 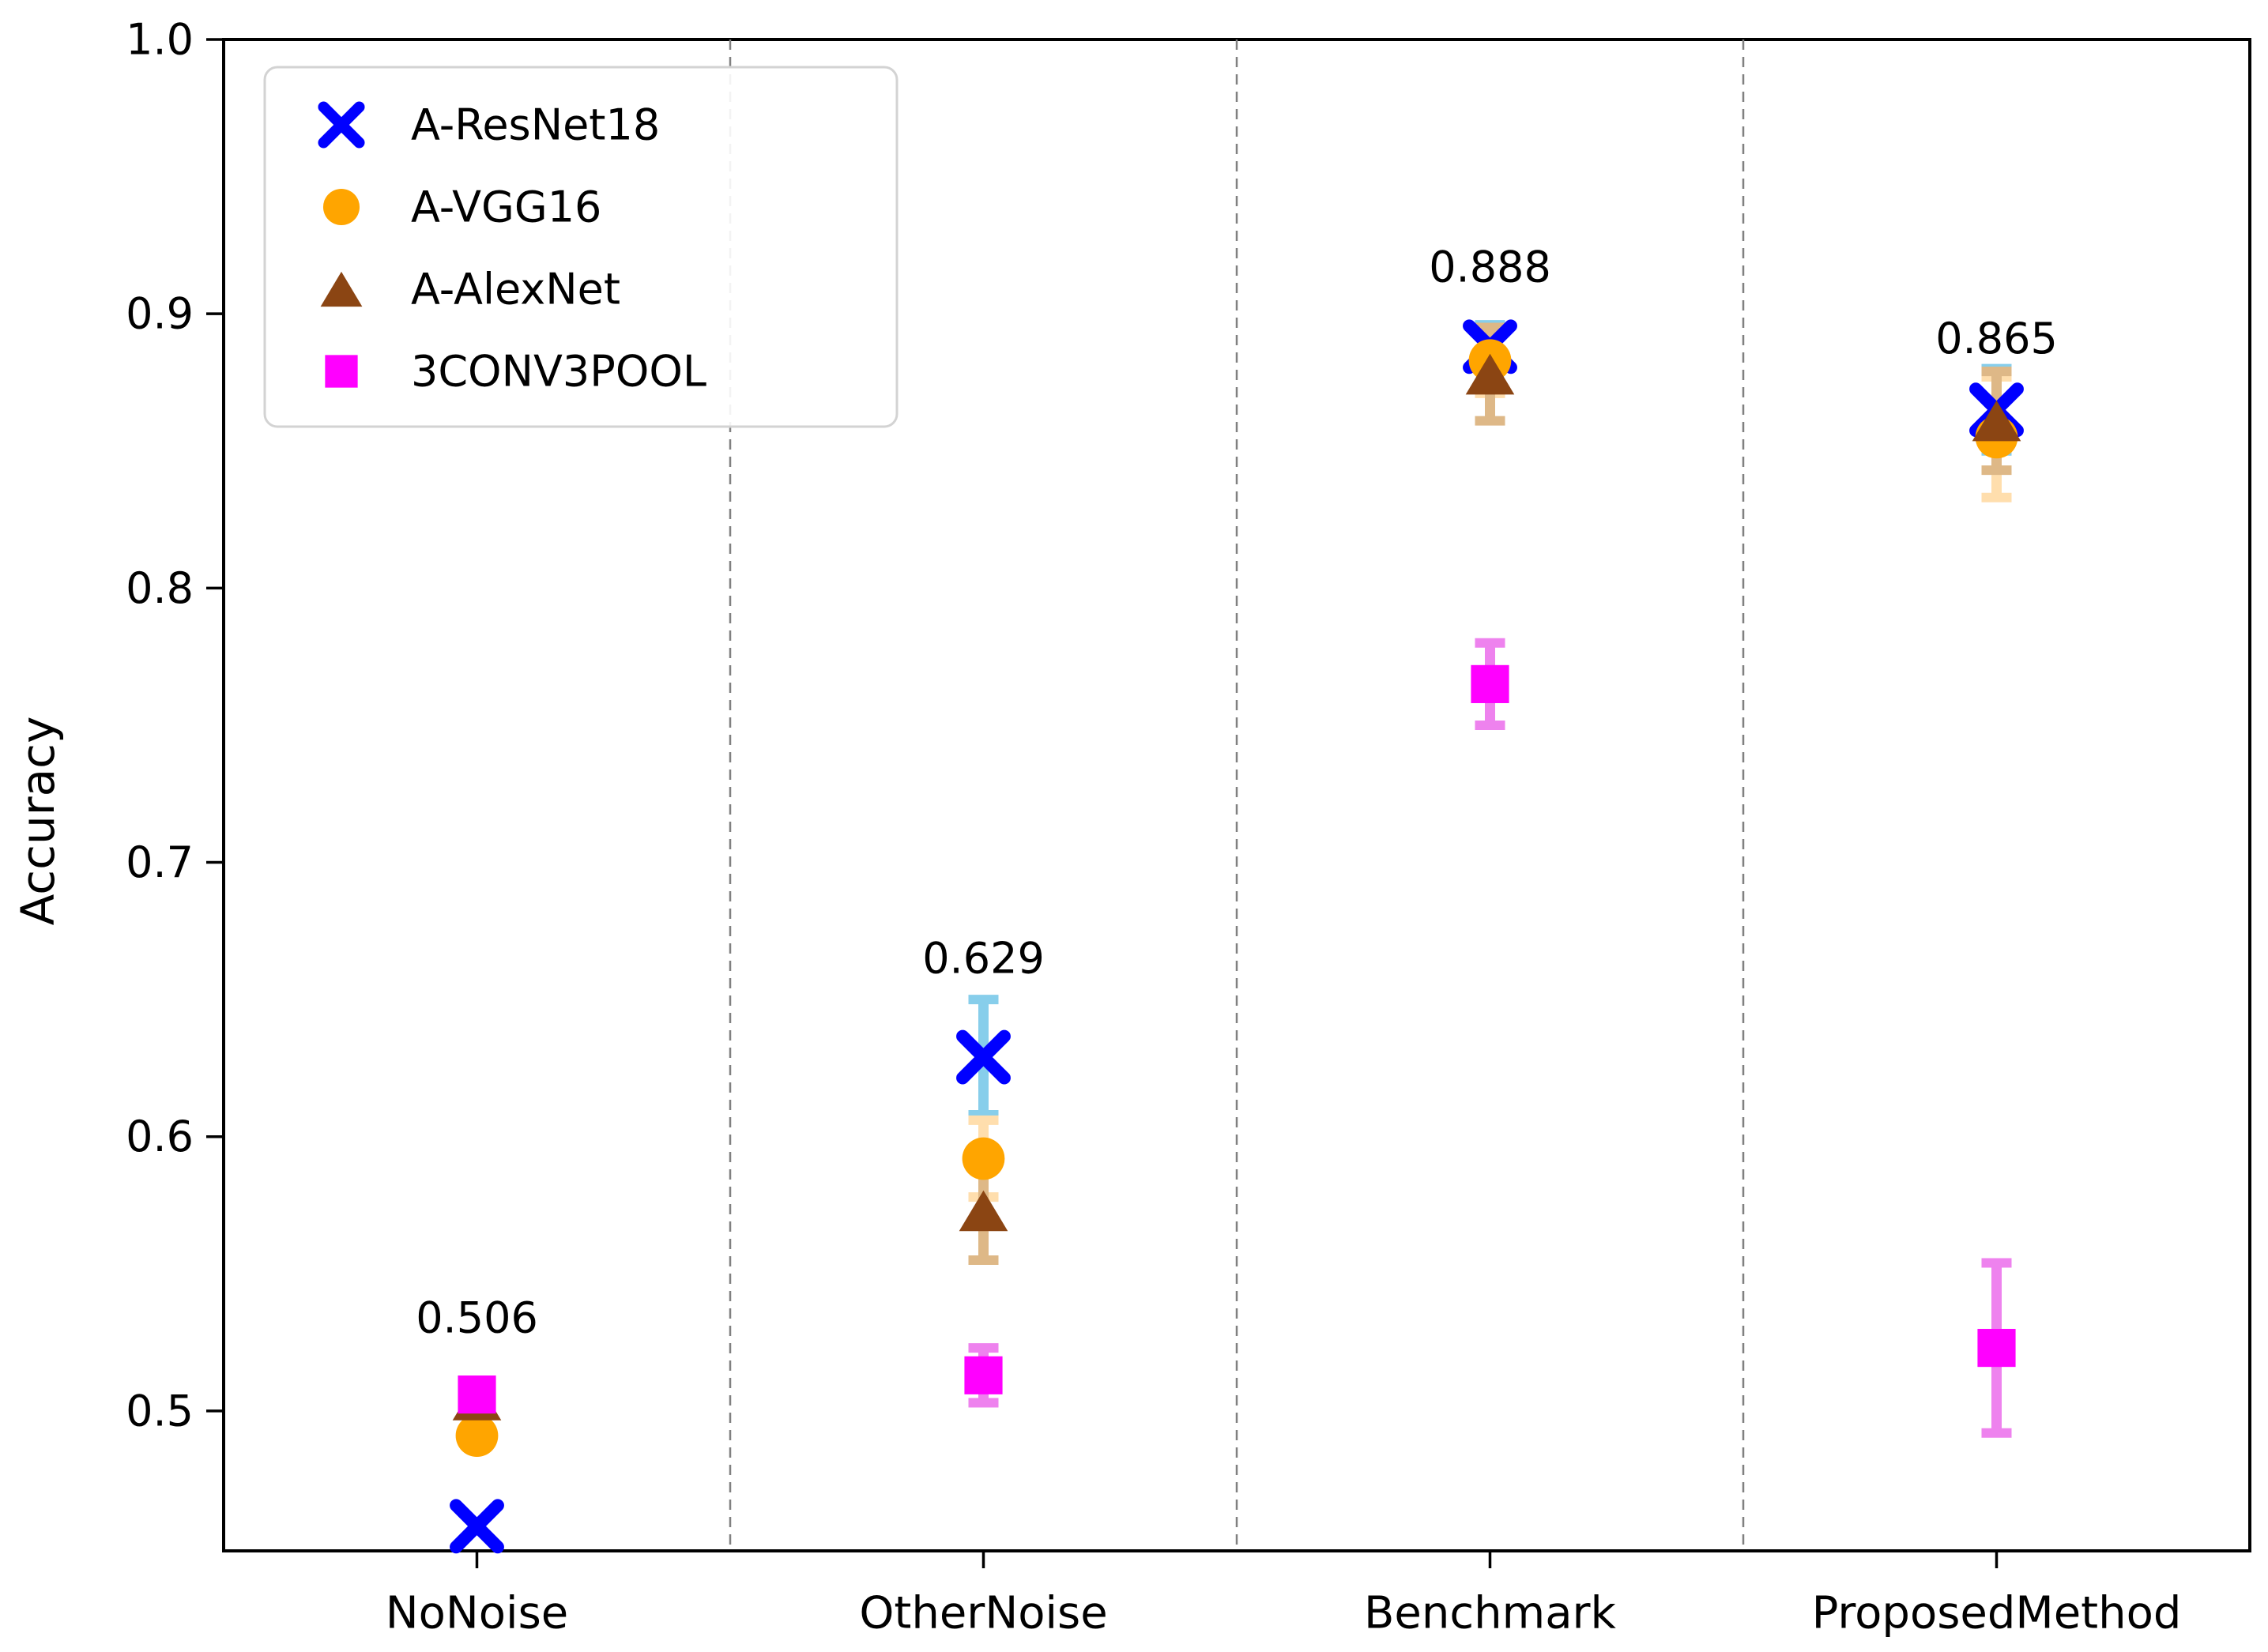 What do you see at coordinates (983, 1613) in the screenshot?
I see `x-tick-label: OtherNoise` at bounding box center [983, 1613].